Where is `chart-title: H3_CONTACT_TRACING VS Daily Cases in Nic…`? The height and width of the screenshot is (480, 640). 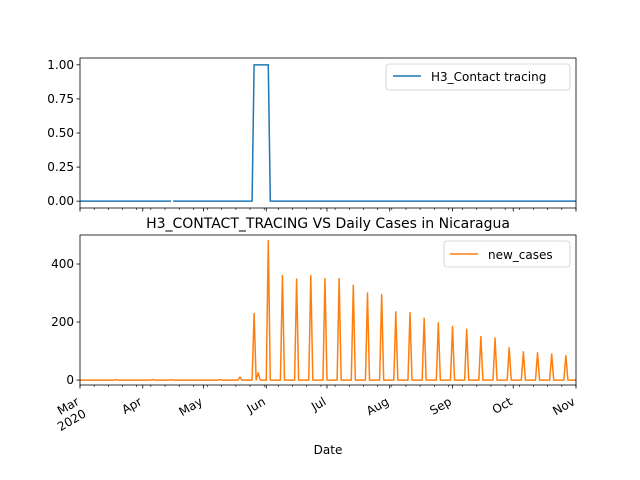 chart-title: H3_CONTACT_TRACING VS Daily Cases in Nic… is located at coordinates (328, 224).